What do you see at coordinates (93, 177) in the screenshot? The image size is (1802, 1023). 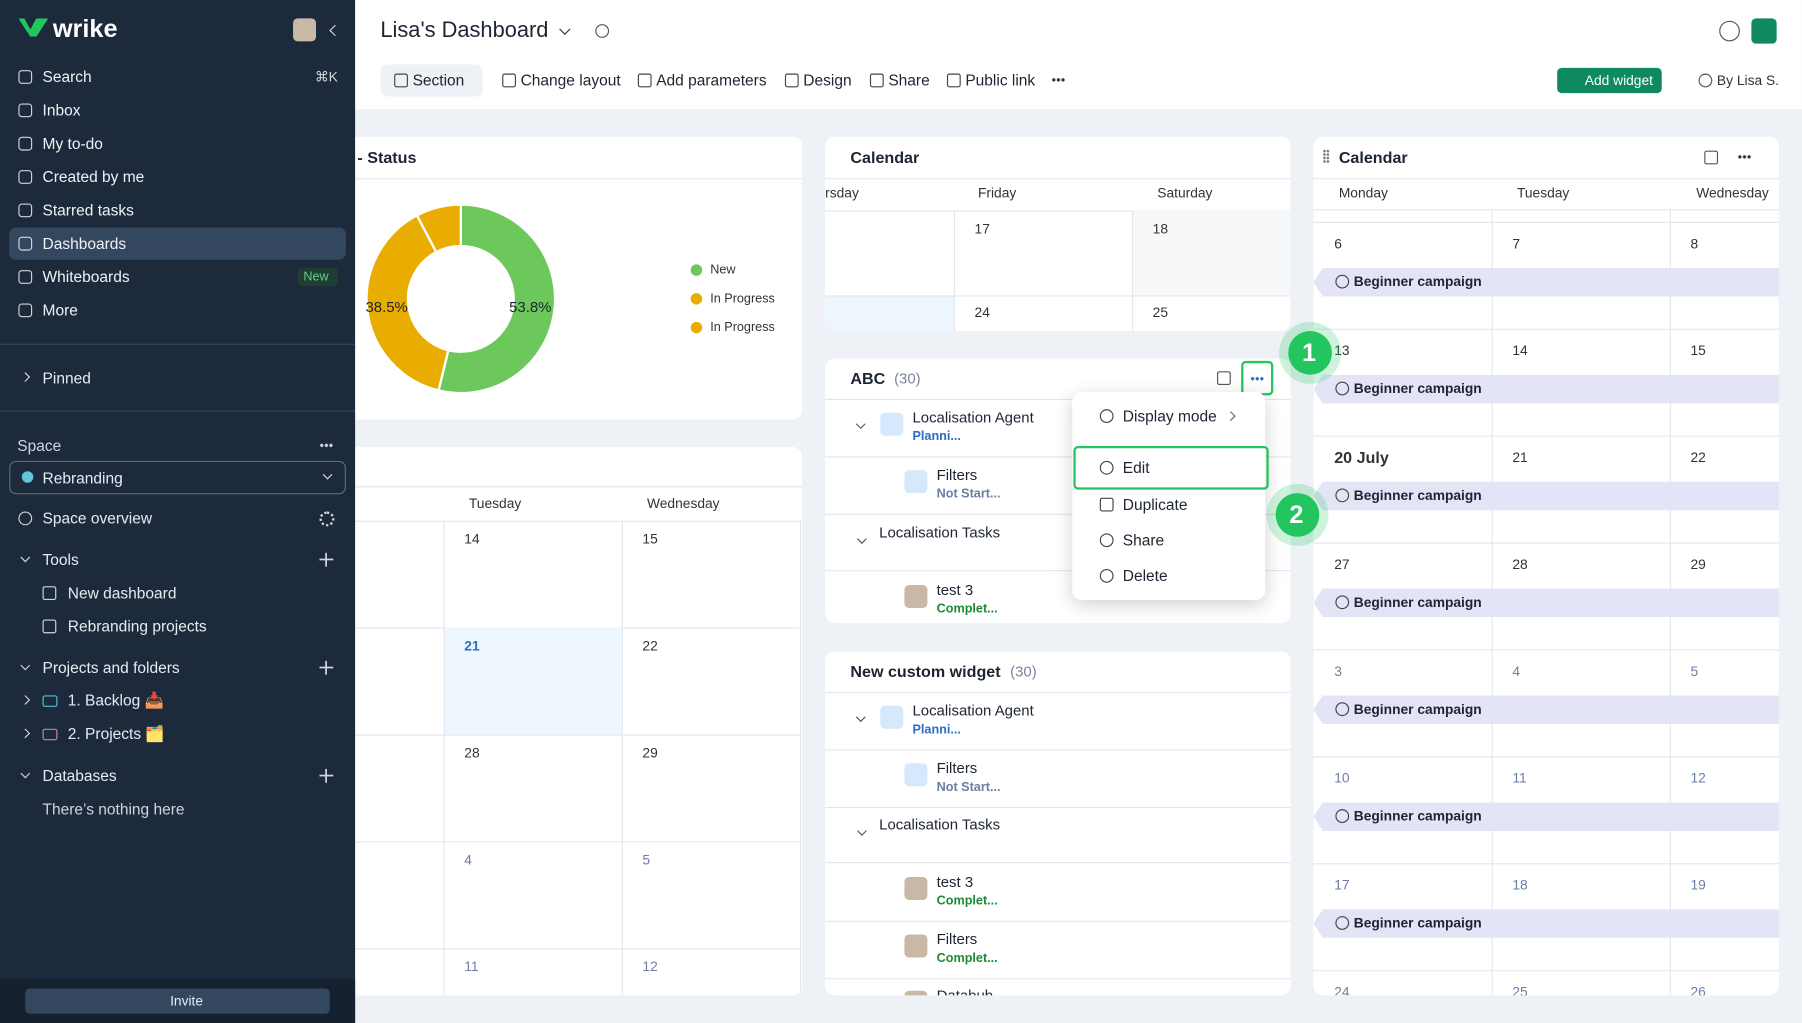 I see `nav-item: Created by me` at bounding box center [93, 177].